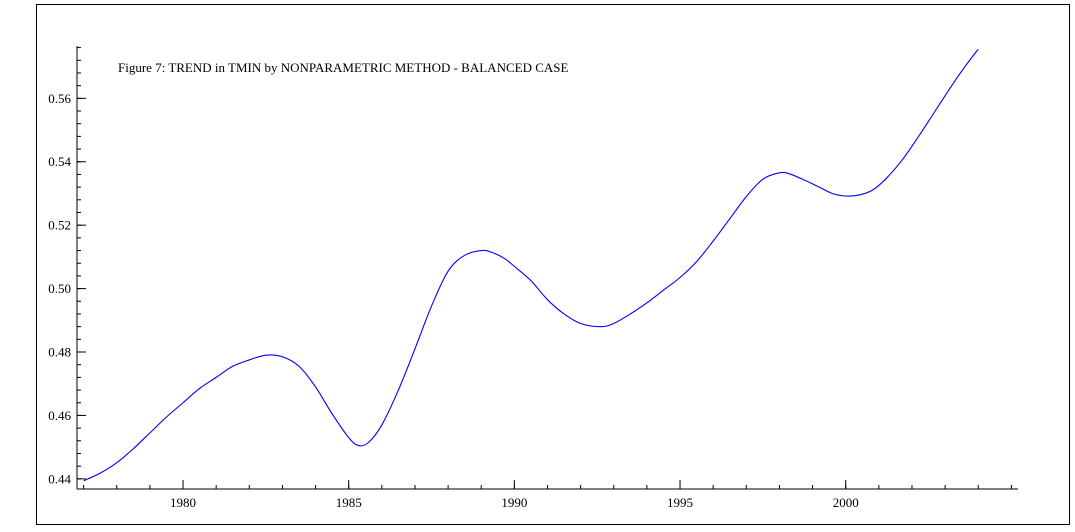 Image resolution: width=1075 pixels, height=532 pixels. What do you see at coordinates (183, 502) in the screenshot?
I see `x-tick-label: 1980` at bounding box center [183, 502].